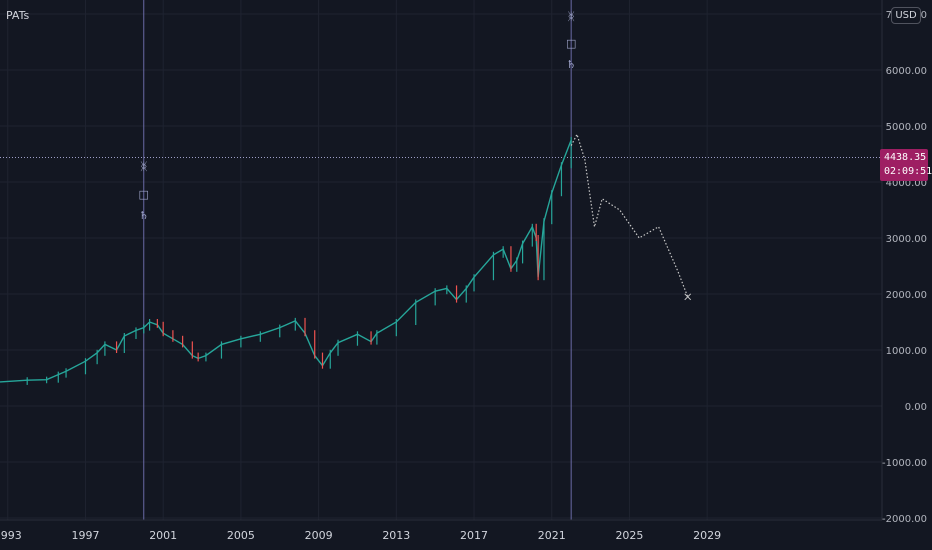 Image resolution: width=932 pixels, height=550 pixels. Describe the element at coordinates (905, 157) in the screenshot. I see `last-price-value: 4438.35` at that location.